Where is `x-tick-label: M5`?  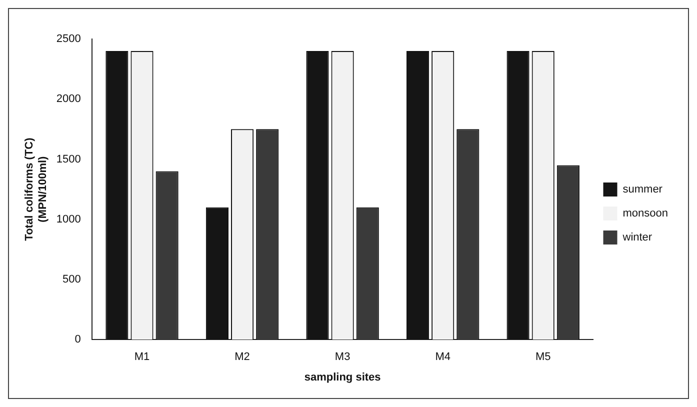
x-tick-label: M5 is located at coordinates (543, 357).